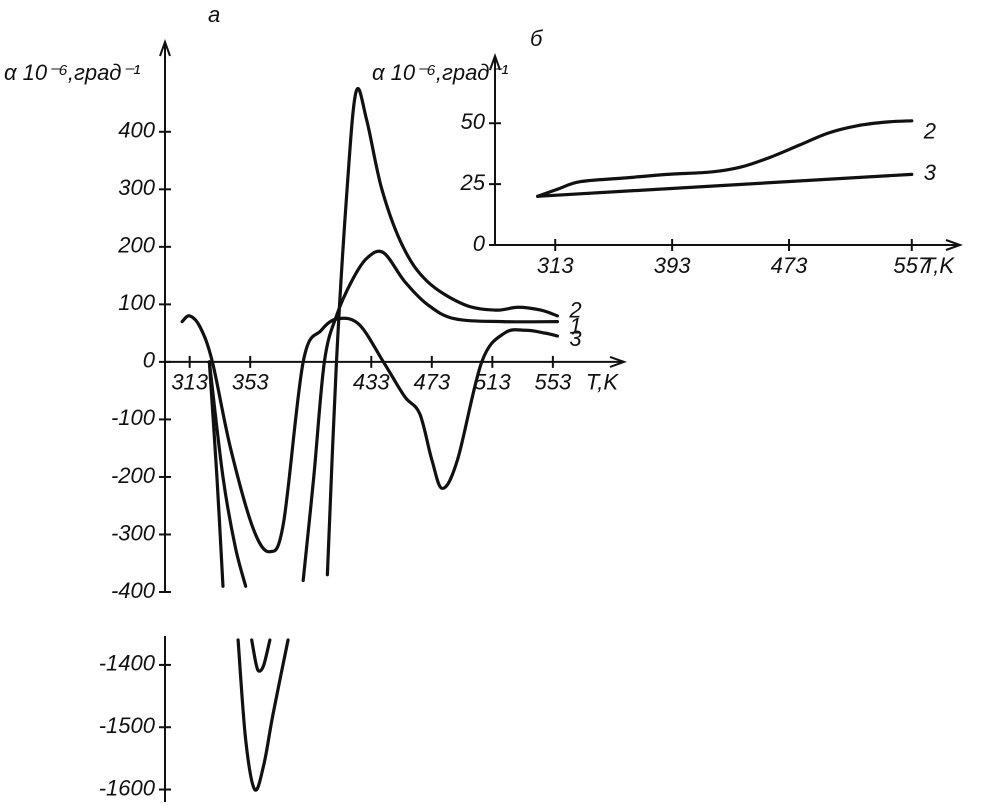  What do you see at coordinates (492, 382) in the screenshot?
I see `x-tick-label: 513` at bounding box center [492, 382].